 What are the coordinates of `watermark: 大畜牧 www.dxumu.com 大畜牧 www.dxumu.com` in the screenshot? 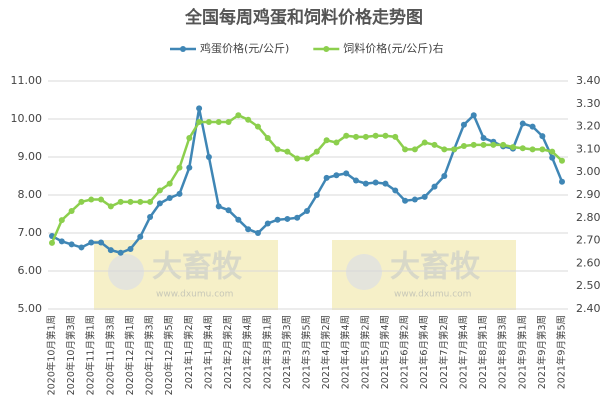 It's located at (305, 275).